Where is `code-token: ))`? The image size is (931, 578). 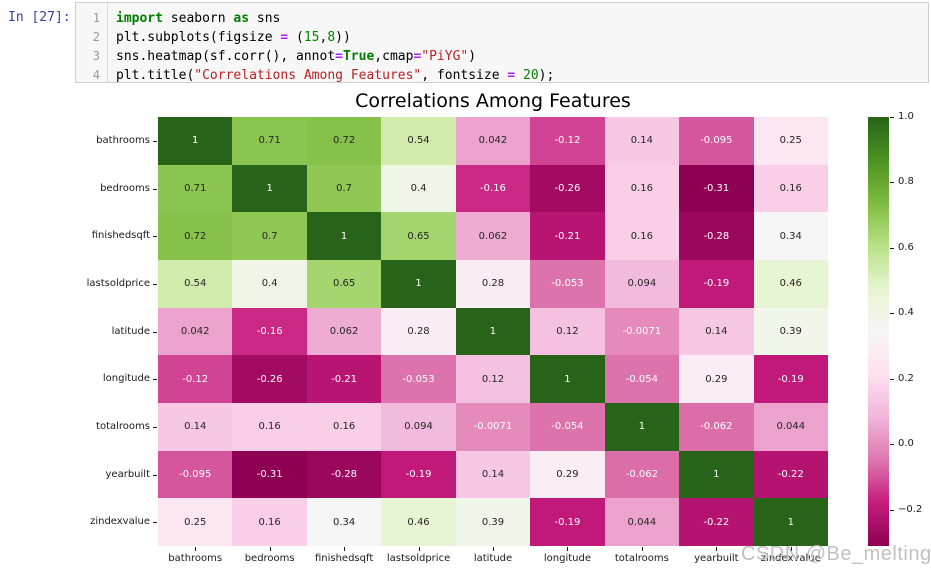
code-token: )) is located at coordinates (343, 37).